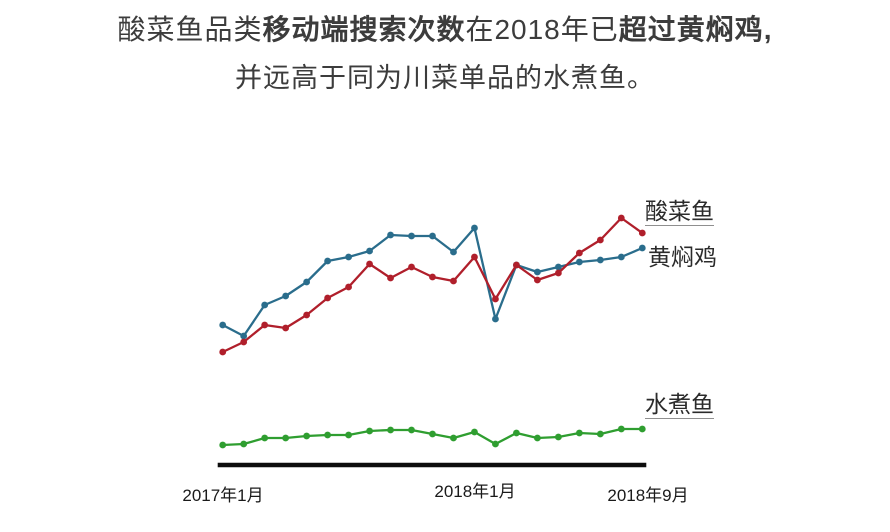 Image resolution: width=890 pixels, height=532 pixels. Describe the element at coordinates (537, 438) in the screenshot. I see `data-point-shuizhuyu-2018年4月` at that location.